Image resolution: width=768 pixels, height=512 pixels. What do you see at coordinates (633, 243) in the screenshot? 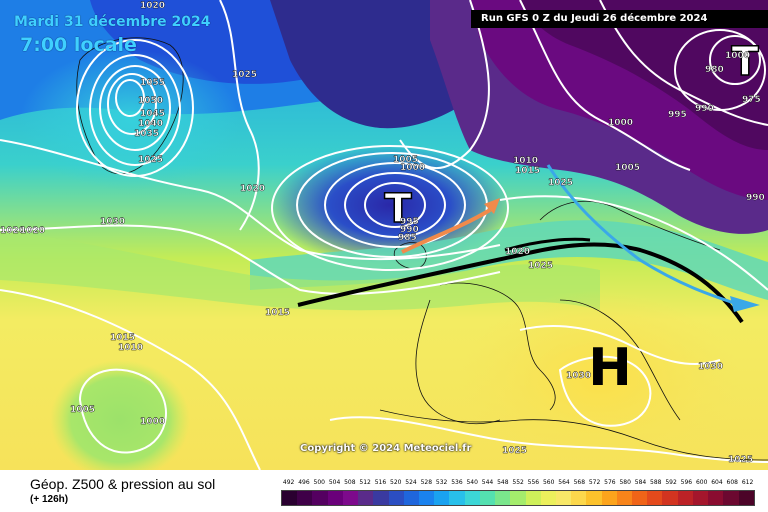
I see `isobar-1010-east` at bounding box center [633, 243].